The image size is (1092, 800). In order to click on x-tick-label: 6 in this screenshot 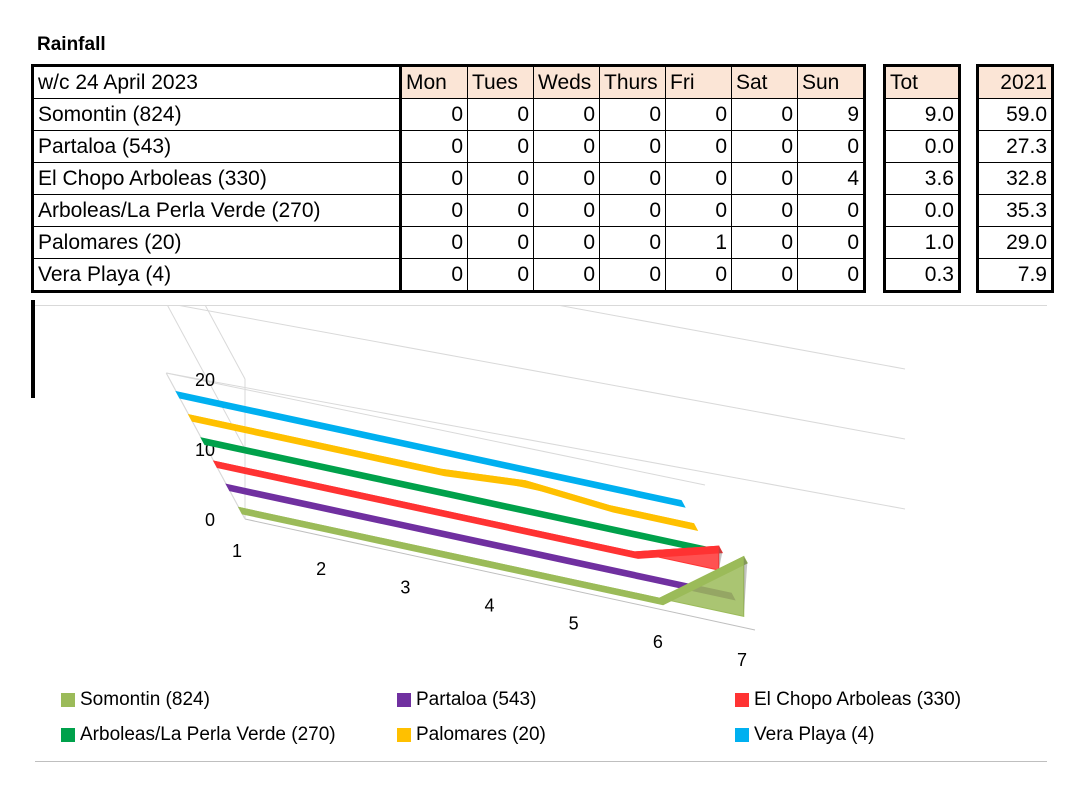, I will do `click(658, 642)`.